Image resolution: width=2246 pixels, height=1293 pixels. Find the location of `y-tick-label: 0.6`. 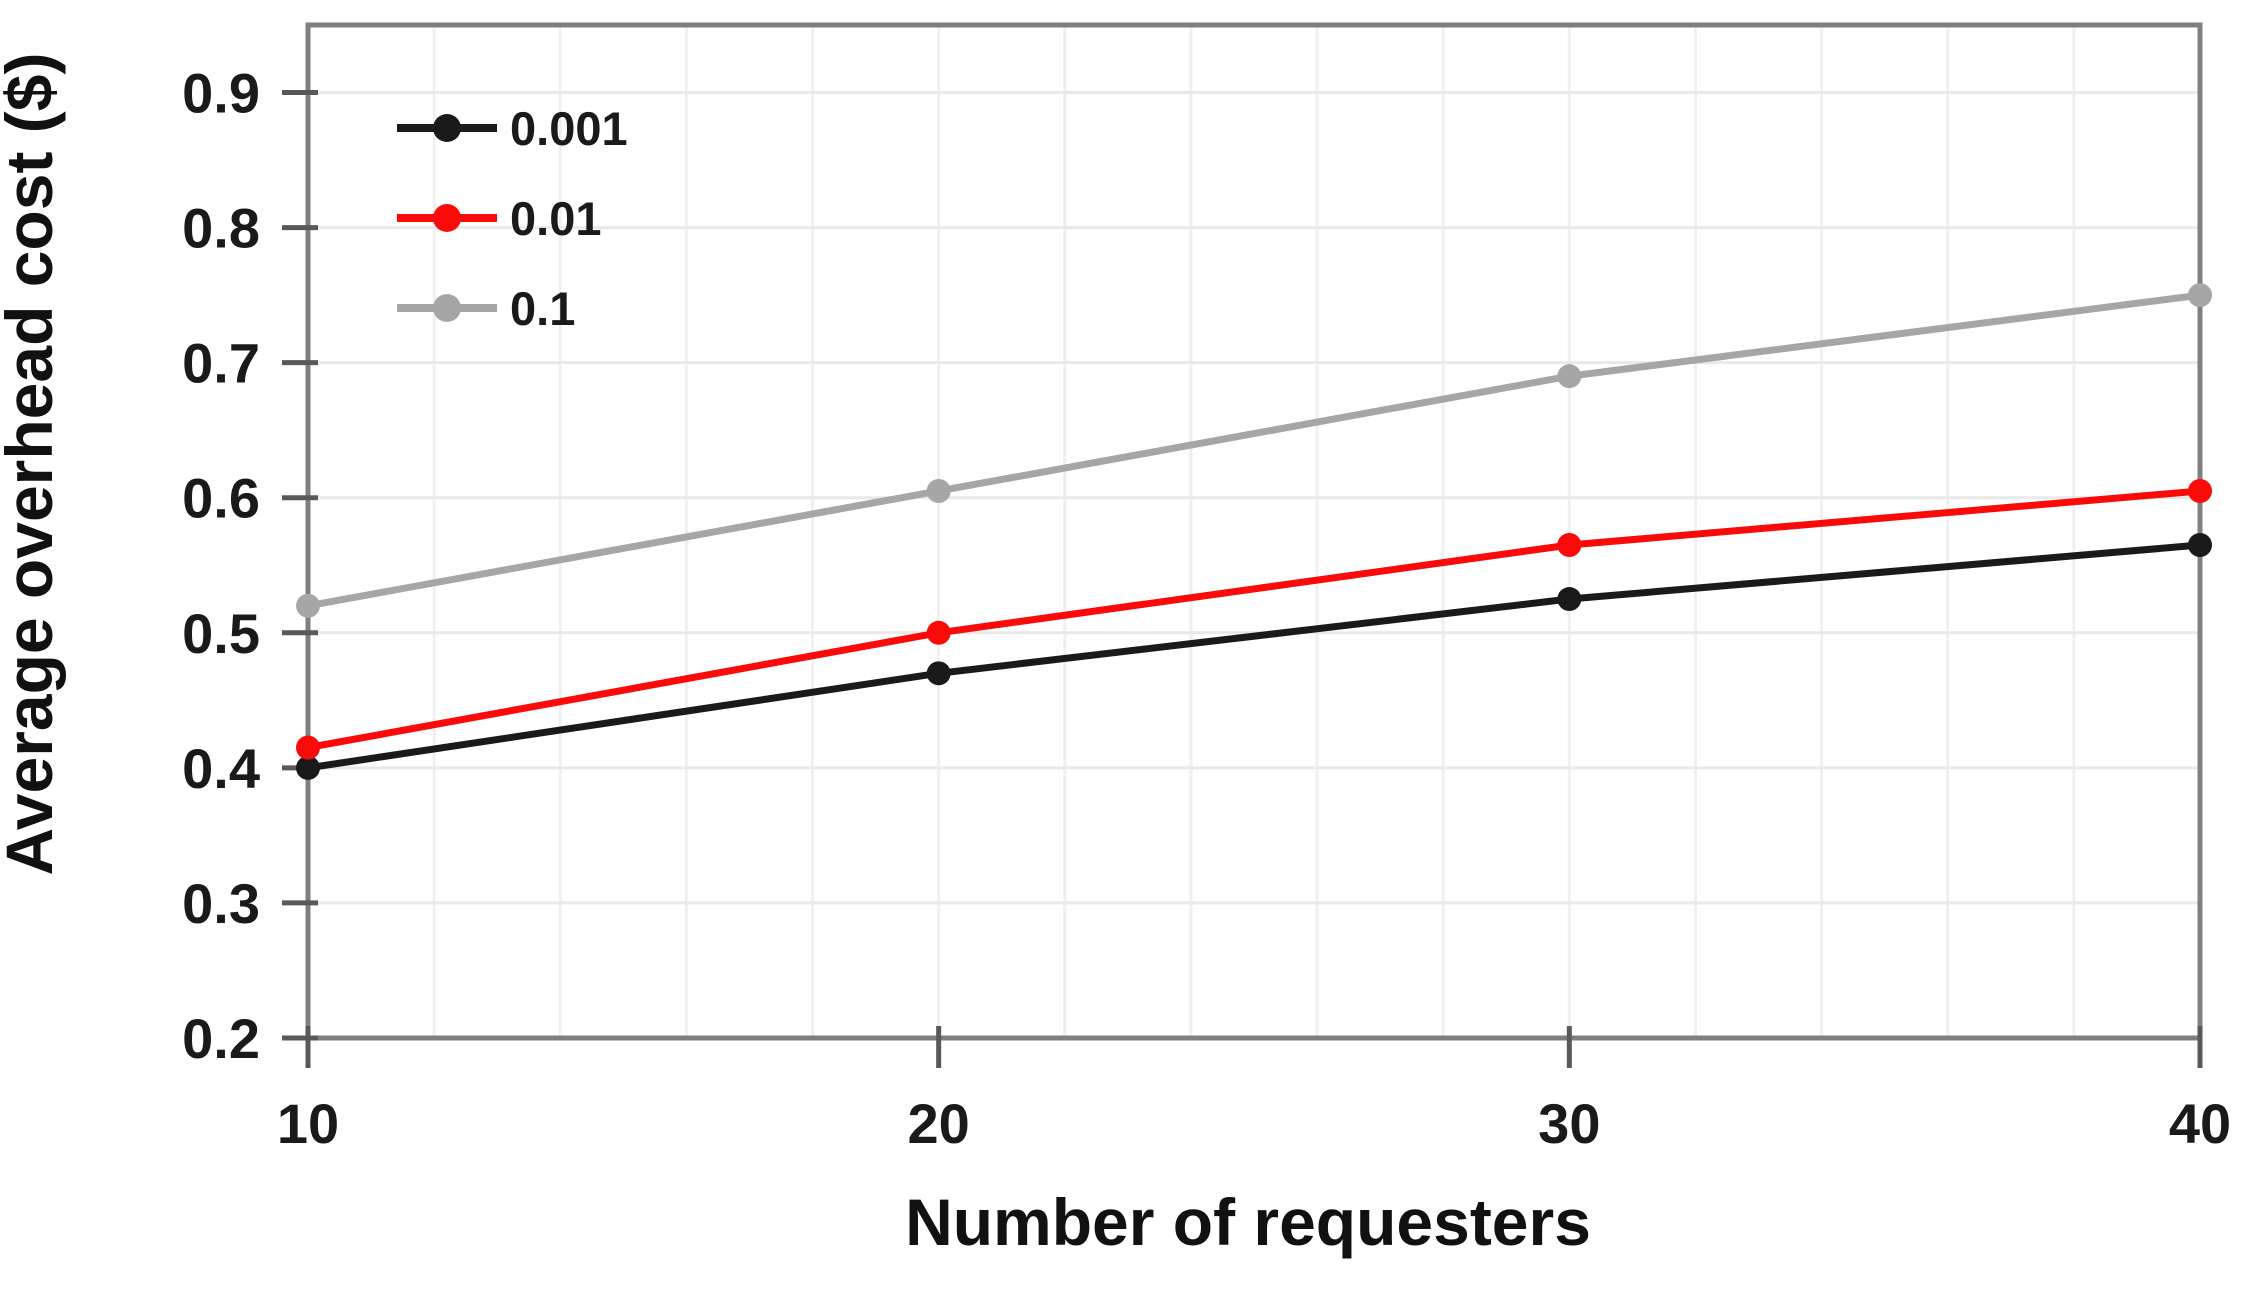

y-tick-label: 0.6 is located at coordinates (221, 498).